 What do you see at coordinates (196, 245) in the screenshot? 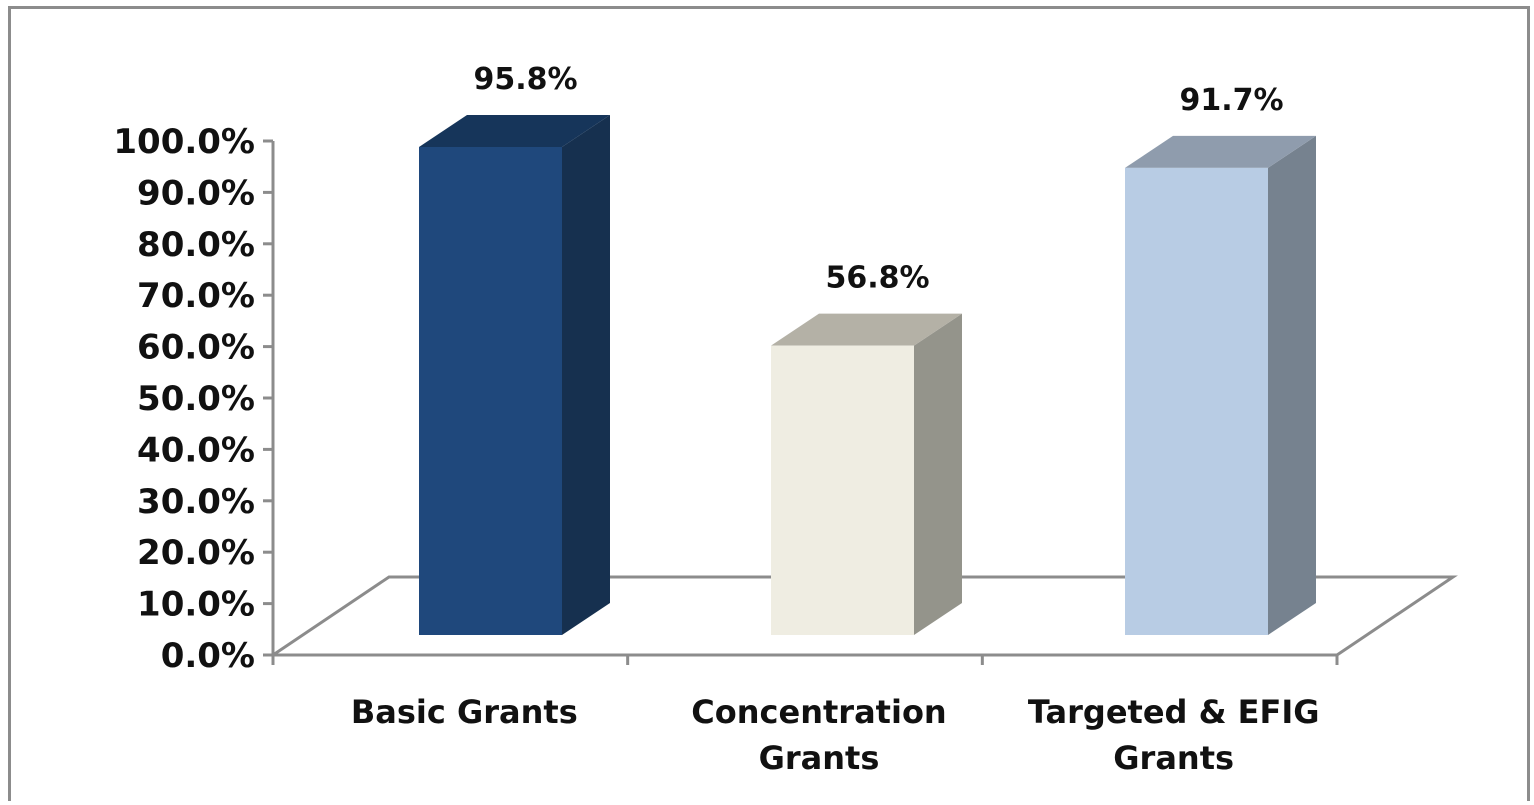
I see `y-tick-label: 80.0%` at bounding box center [196, 245].